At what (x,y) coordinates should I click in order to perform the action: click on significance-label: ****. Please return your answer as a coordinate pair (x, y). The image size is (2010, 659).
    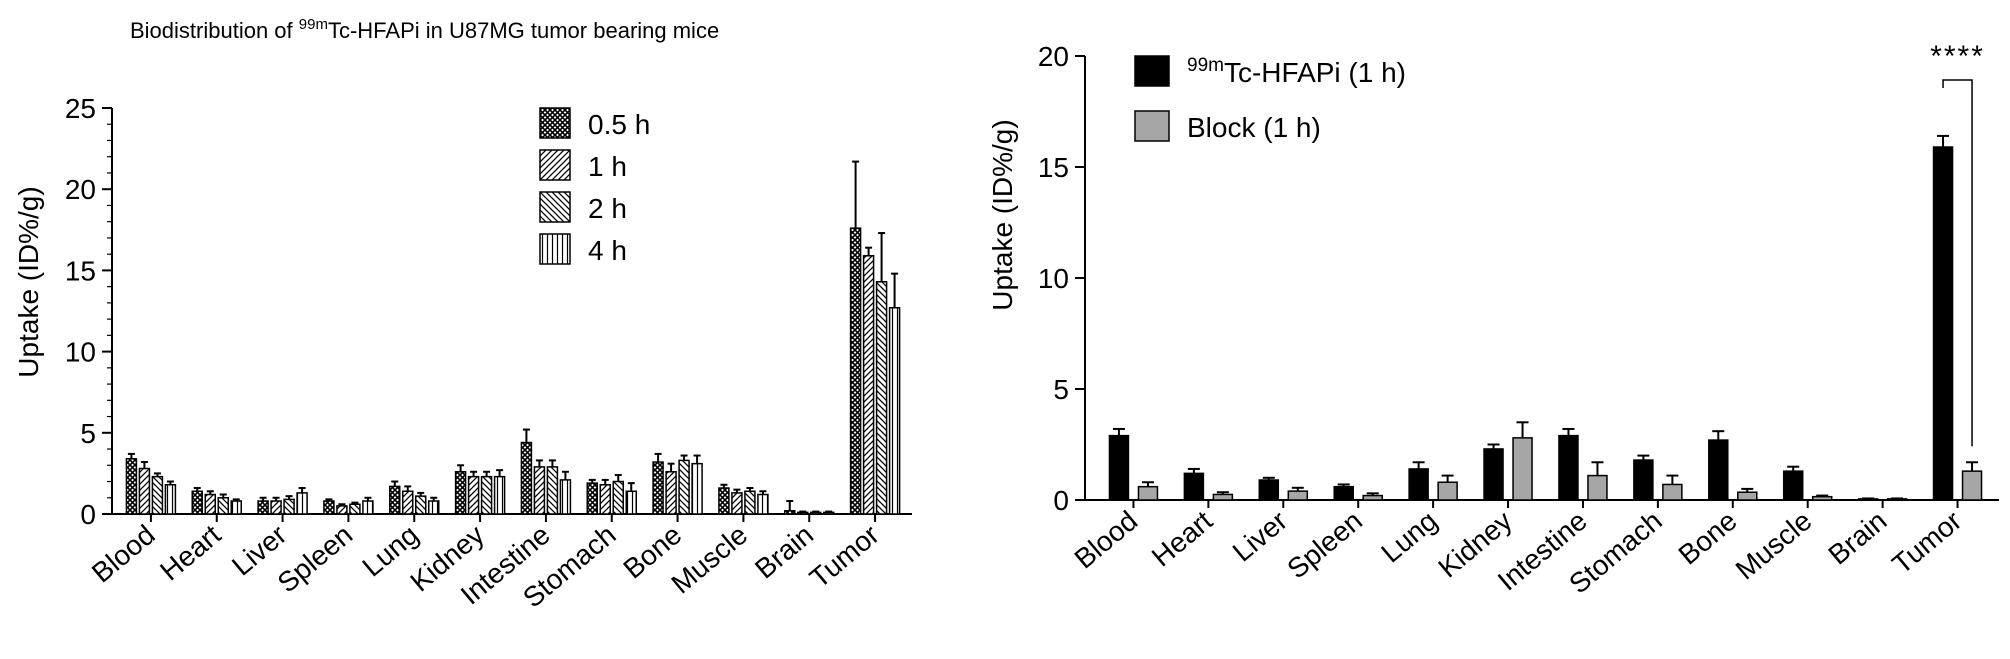
    Looking at the image, I should click on (1957, 56).